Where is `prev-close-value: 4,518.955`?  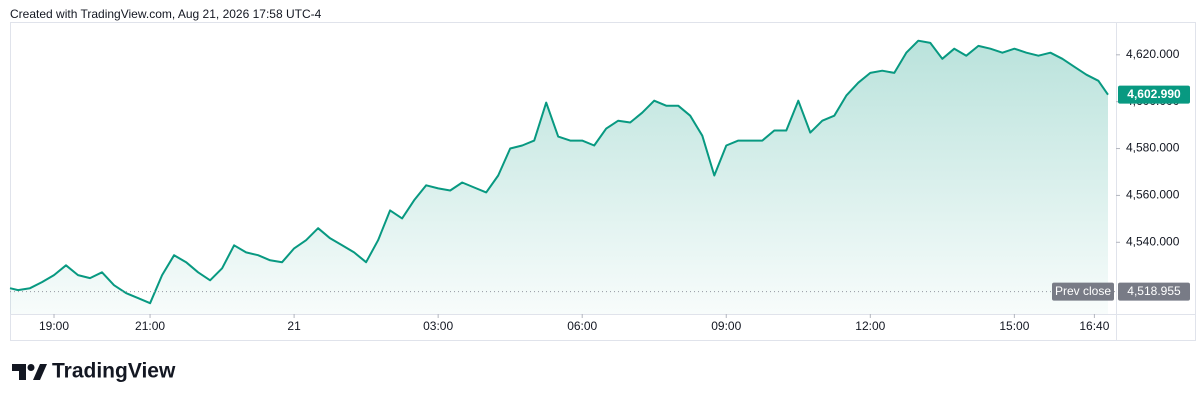 prev-close-value: 4,518.955 is located at coordinates (1154, 291).